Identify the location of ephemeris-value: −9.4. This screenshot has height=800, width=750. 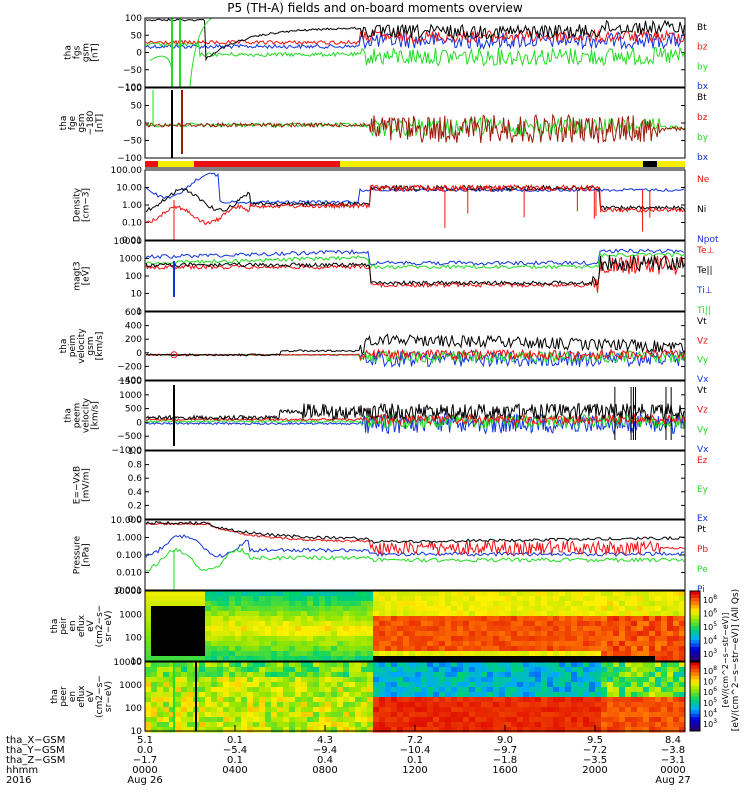
(325, 750).